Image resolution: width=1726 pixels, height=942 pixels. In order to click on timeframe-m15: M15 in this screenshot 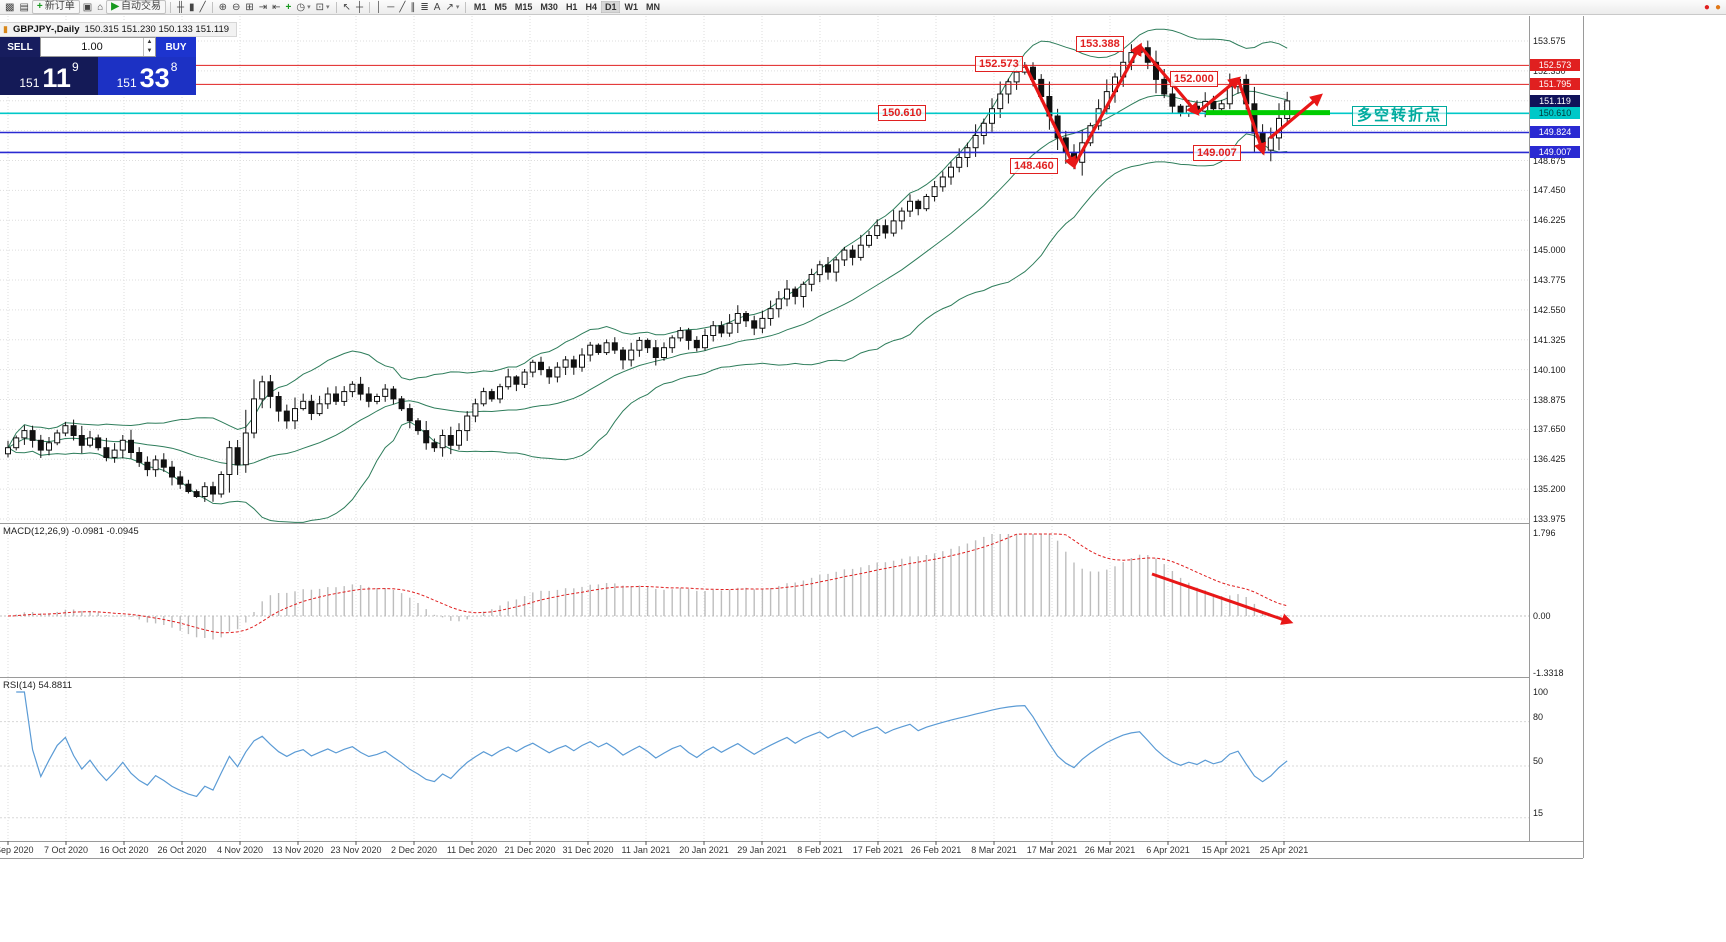, I will do `click(523, 7)`.